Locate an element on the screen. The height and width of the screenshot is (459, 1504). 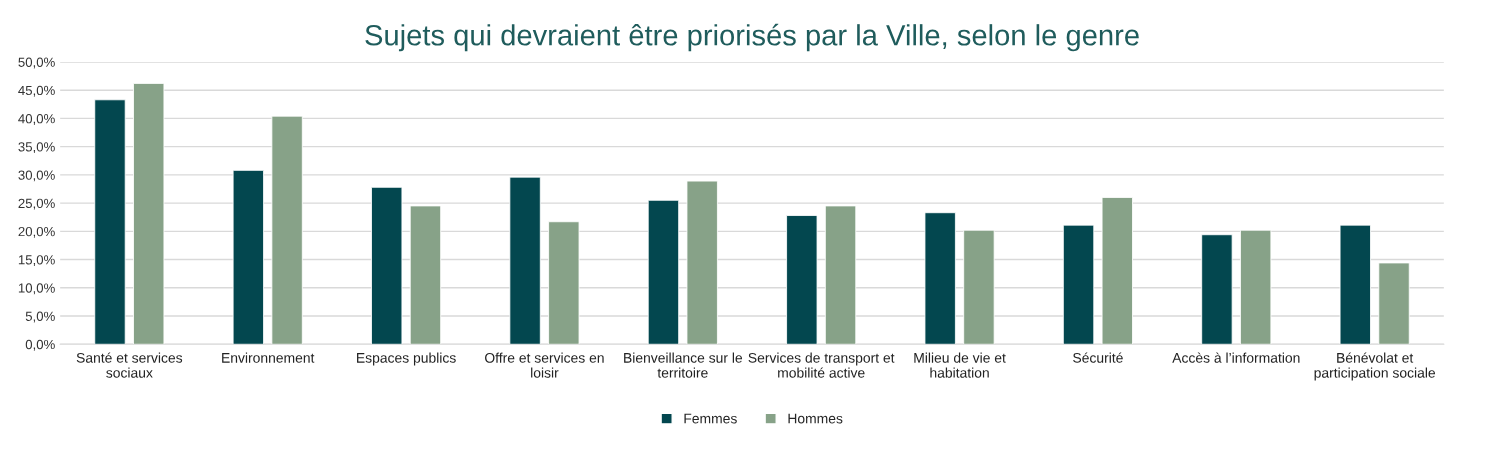
y-tick-label: 30,0% is located at coordinates (36, 176).